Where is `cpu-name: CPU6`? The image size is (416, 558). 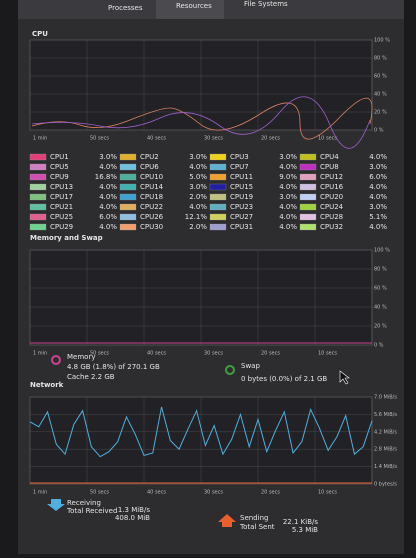
cpu-name: CPU6 is located at coordinates (149, 167).